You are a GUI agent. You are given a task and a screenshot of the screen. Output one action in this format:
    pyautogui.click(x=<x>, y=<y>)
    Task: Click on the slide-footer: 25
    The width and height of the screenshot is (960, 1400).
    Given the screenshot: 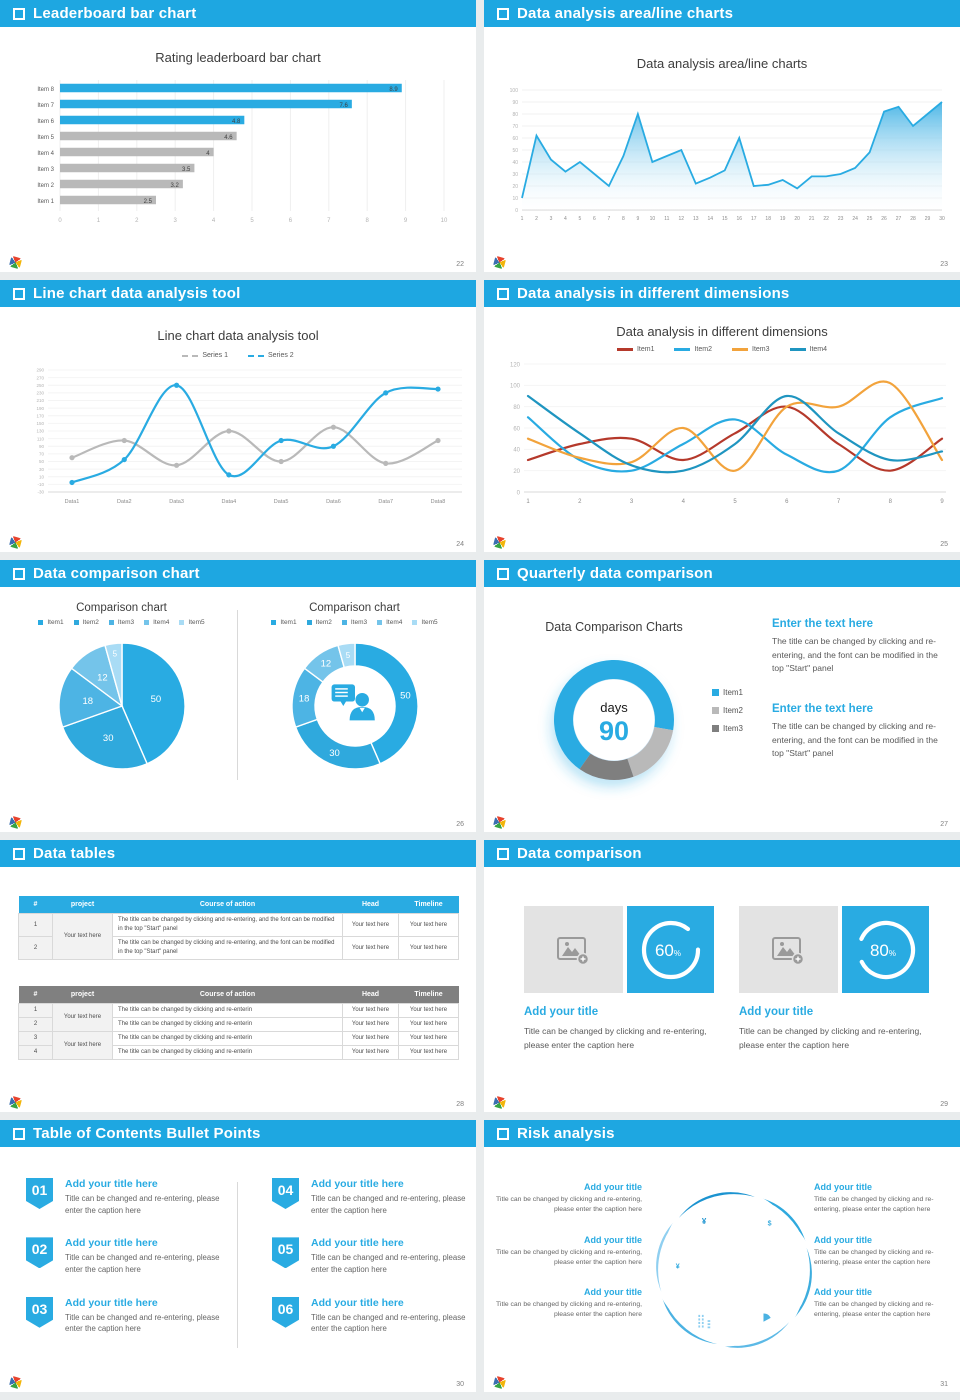 What is the action you would take?
    pyautogui.click(x=720, y=542)
    